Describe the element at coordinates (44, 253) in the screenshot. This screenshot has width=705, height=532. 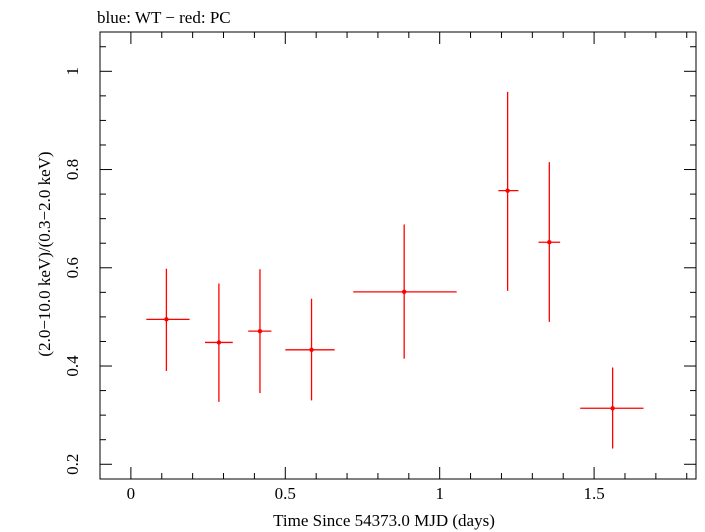
I see `y-axis-label: (2.0−10.0 keV)/(0.3−2.0 keV)` at that location.